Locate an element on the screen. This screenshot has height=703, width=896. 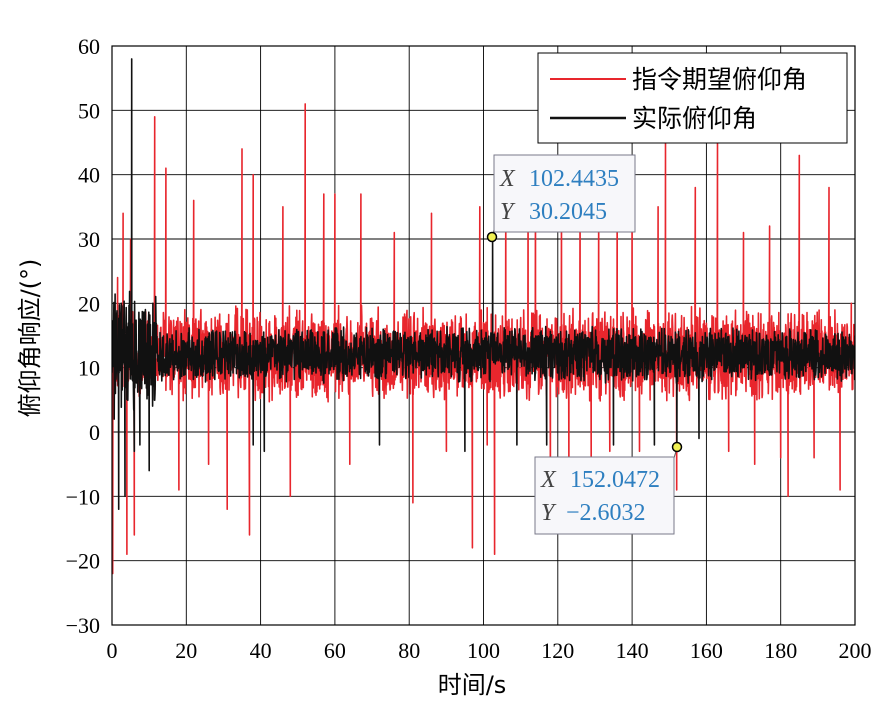
x-tick-label: 160 is located at coordinates (706, 650).